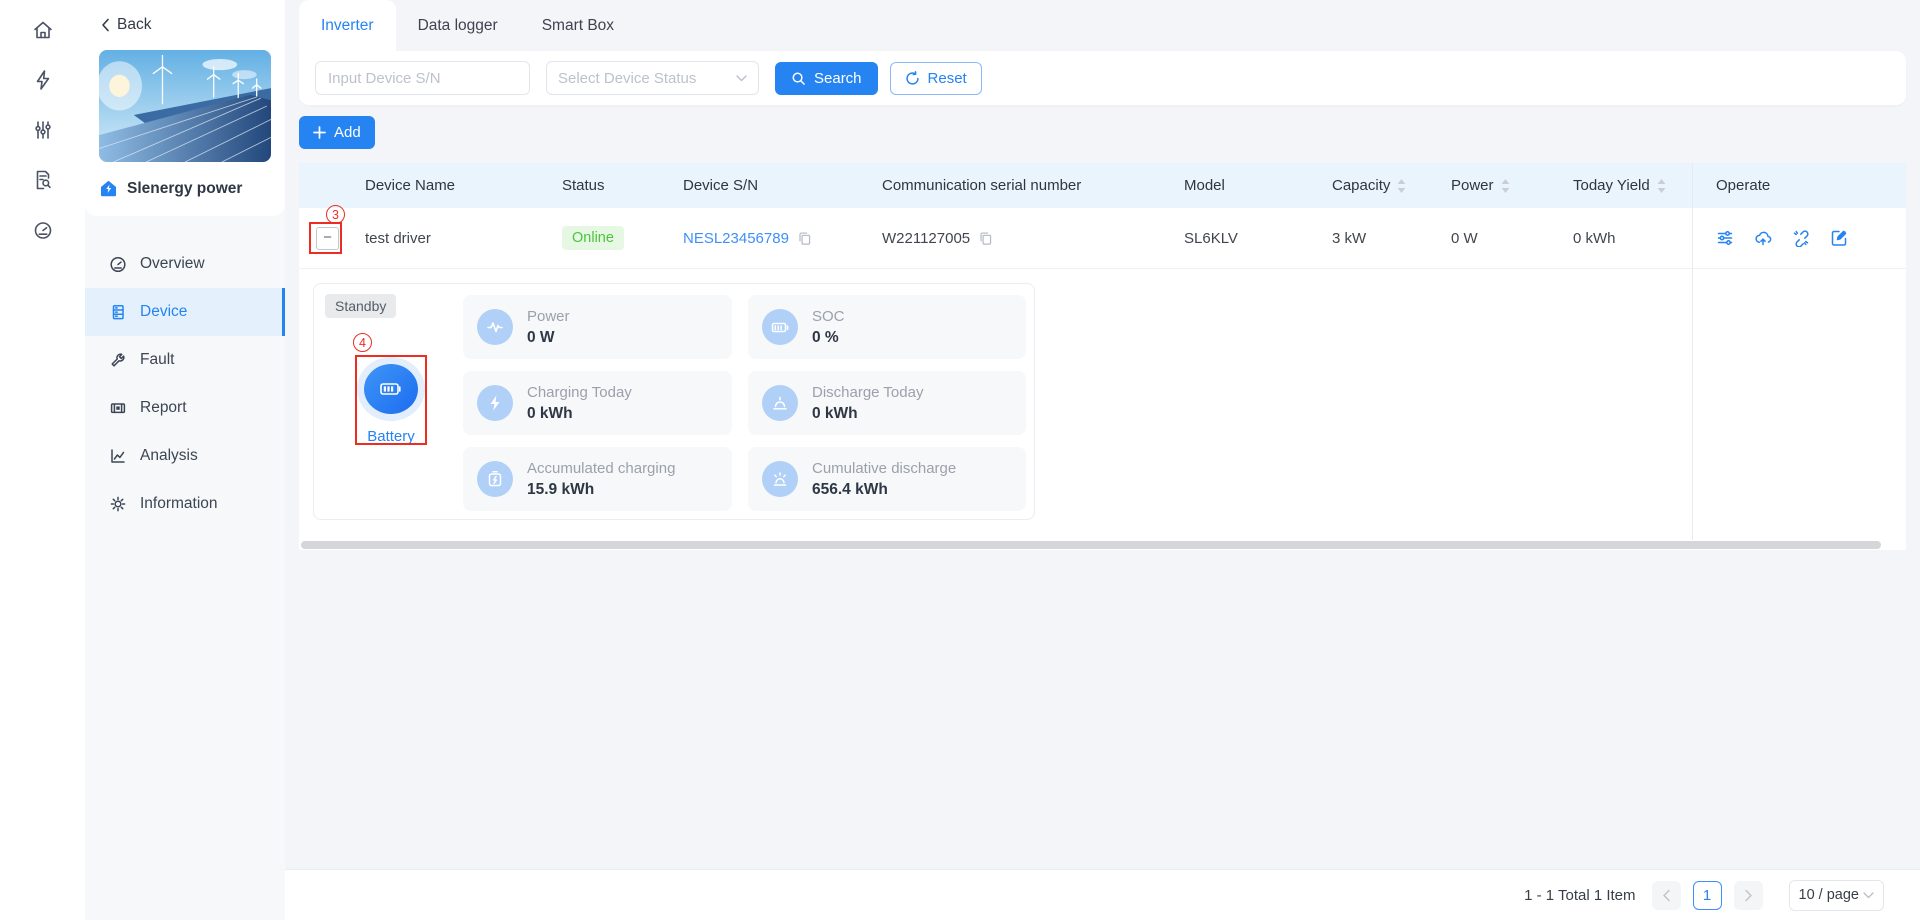 The image size is (1920, 920). What do you see at coordinates (43, 180) in the screenshot?
I see `report-search-icon` at bounding box center [43, 180].